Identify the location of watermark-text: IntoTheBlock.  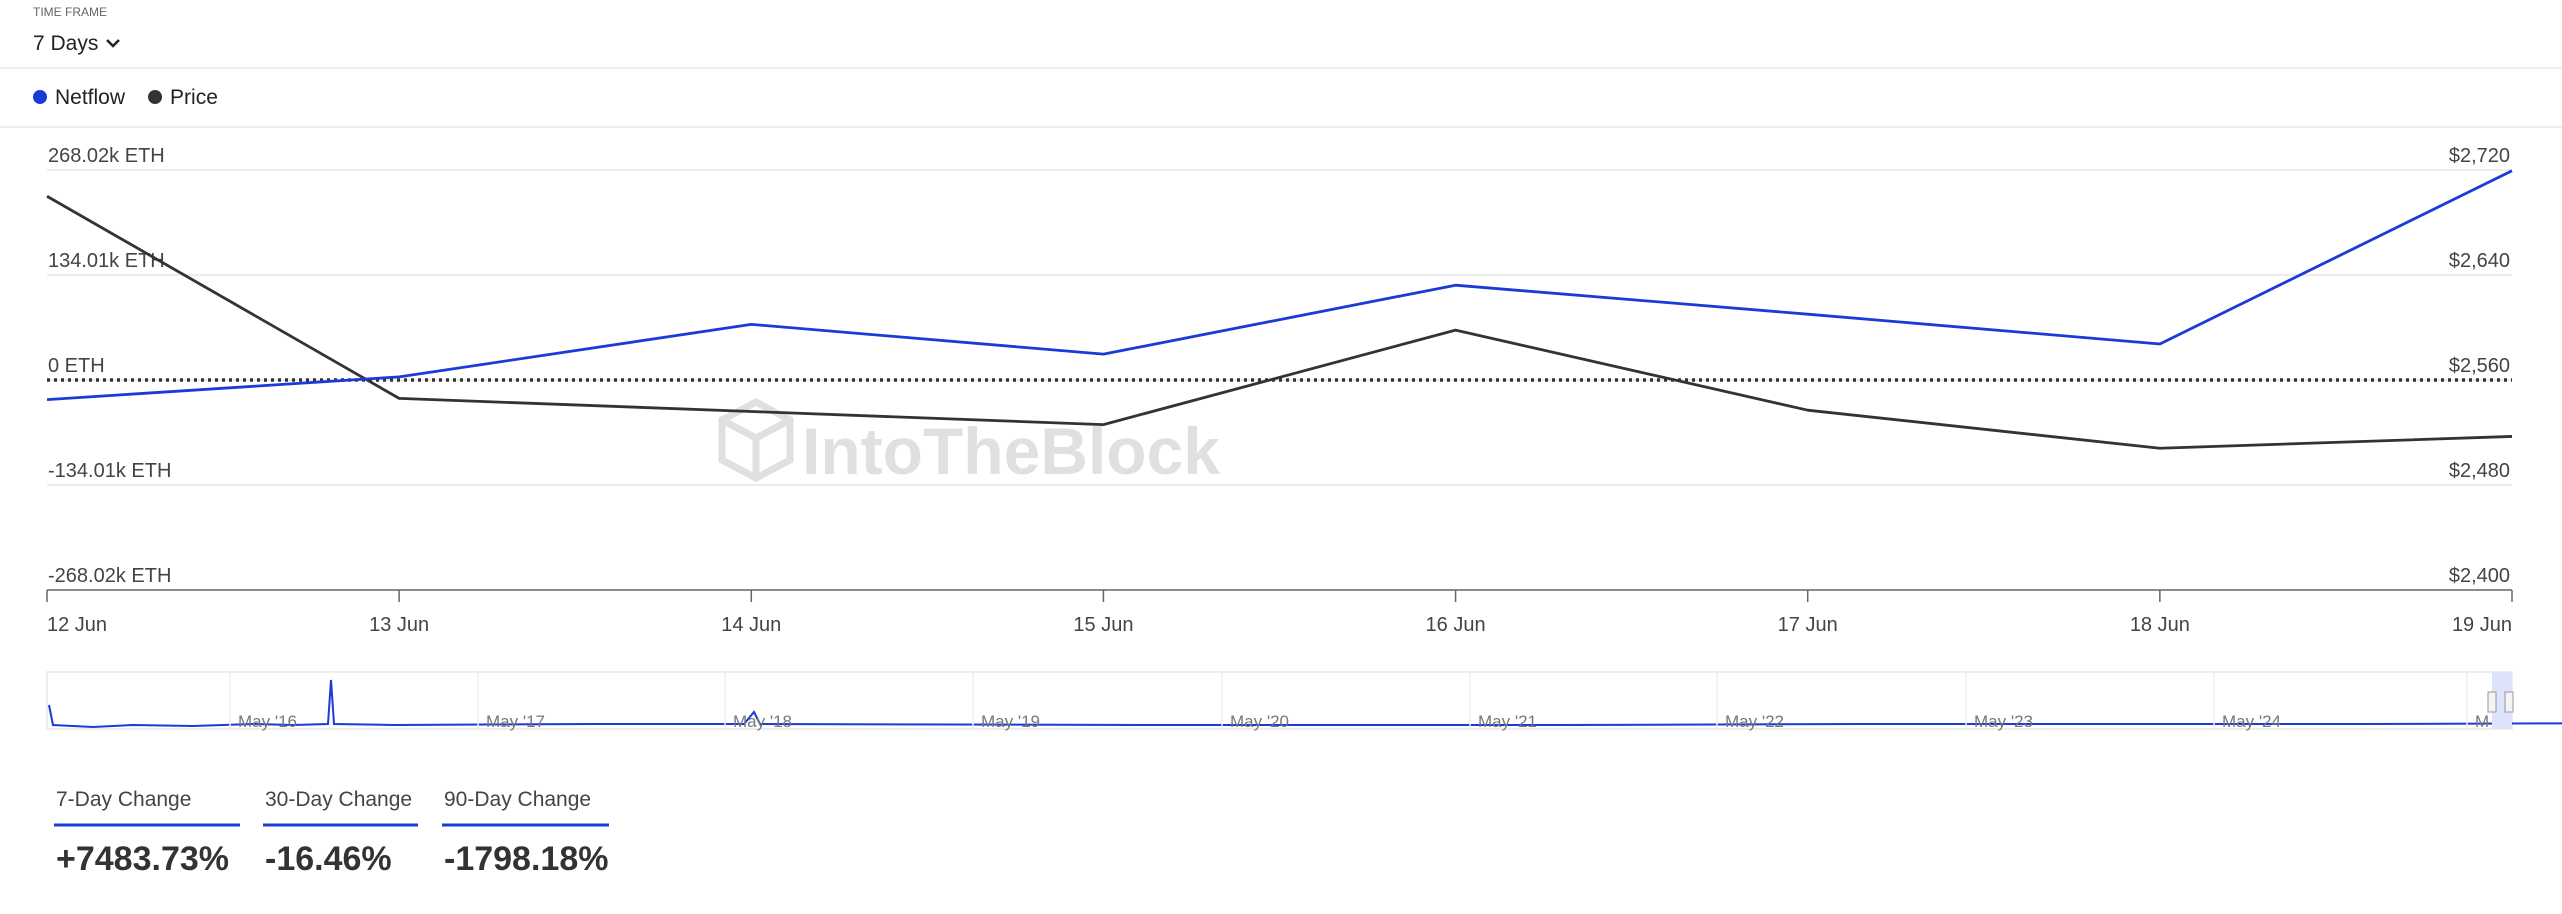
(1011, 451).